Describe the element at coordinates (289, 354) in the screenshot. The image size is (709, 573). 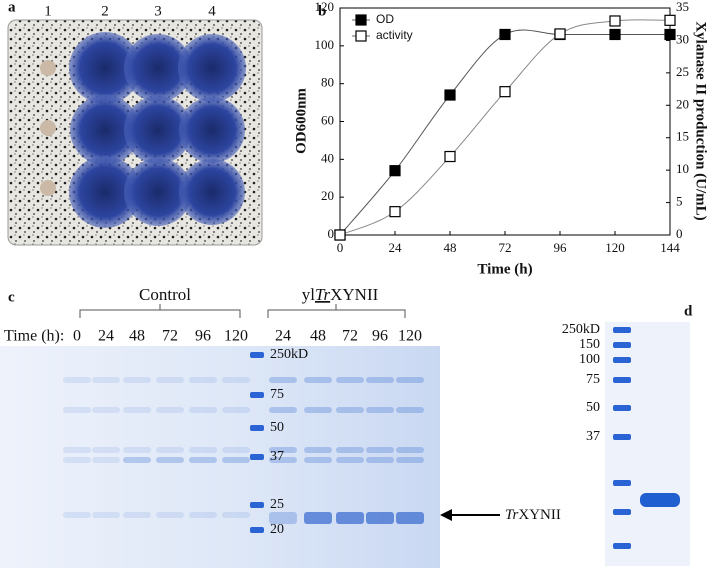
I see `ladder-label: 250kD` at that location.